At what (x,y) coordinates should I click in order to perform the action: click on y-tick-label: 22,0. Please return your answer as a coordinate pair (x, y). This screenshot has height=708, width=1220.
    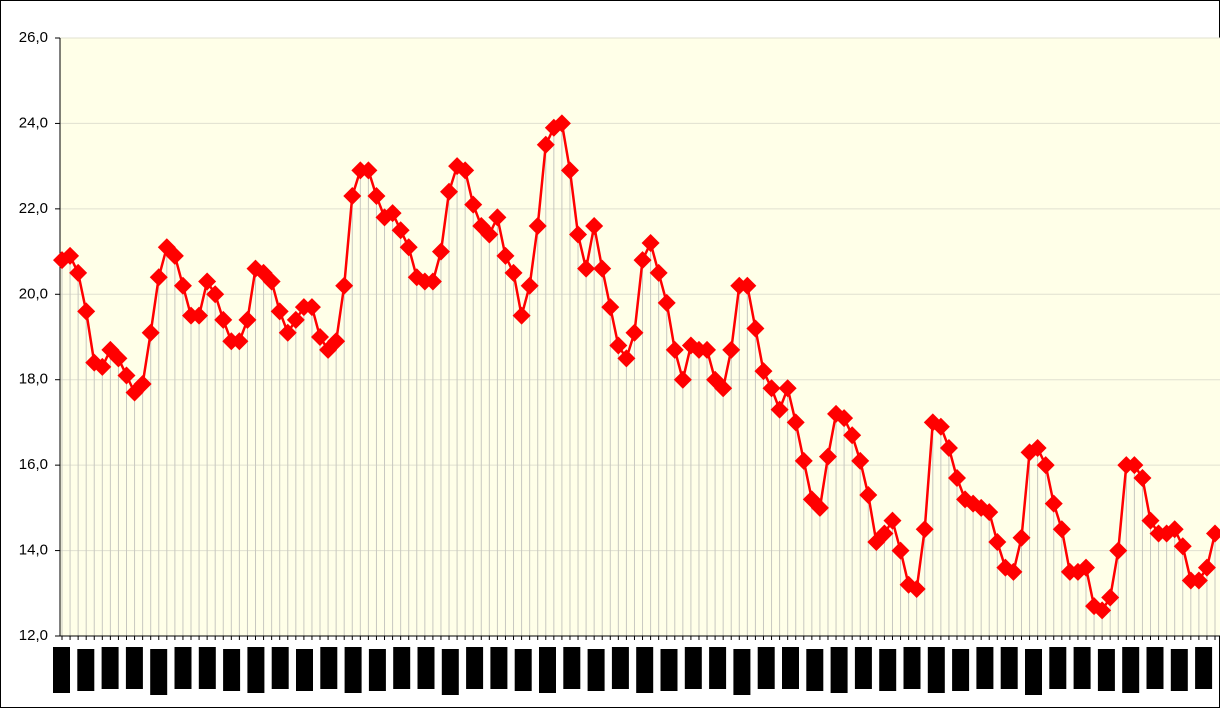
    Looking at the image, I should click on (33, 208).